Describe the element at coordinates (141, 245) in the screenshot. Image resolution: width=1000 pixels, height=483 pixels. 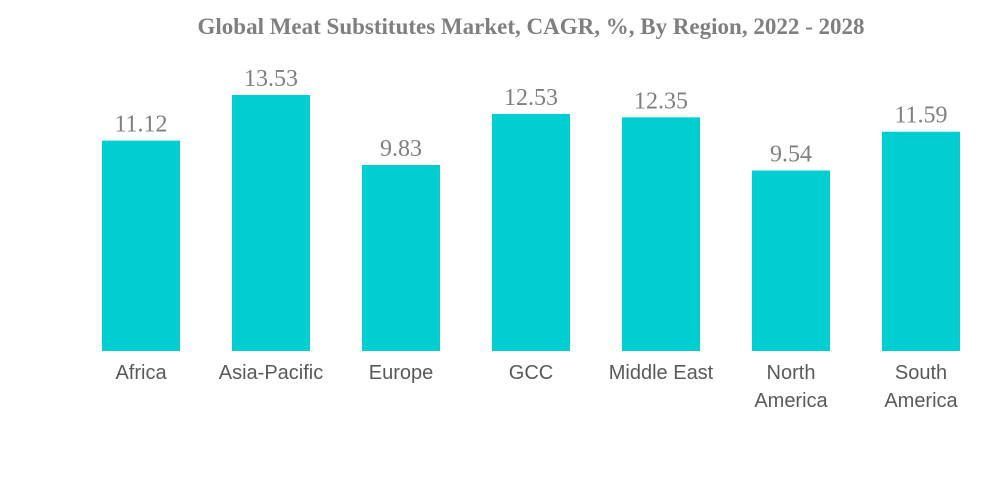
I see `bar-africa` at that location.